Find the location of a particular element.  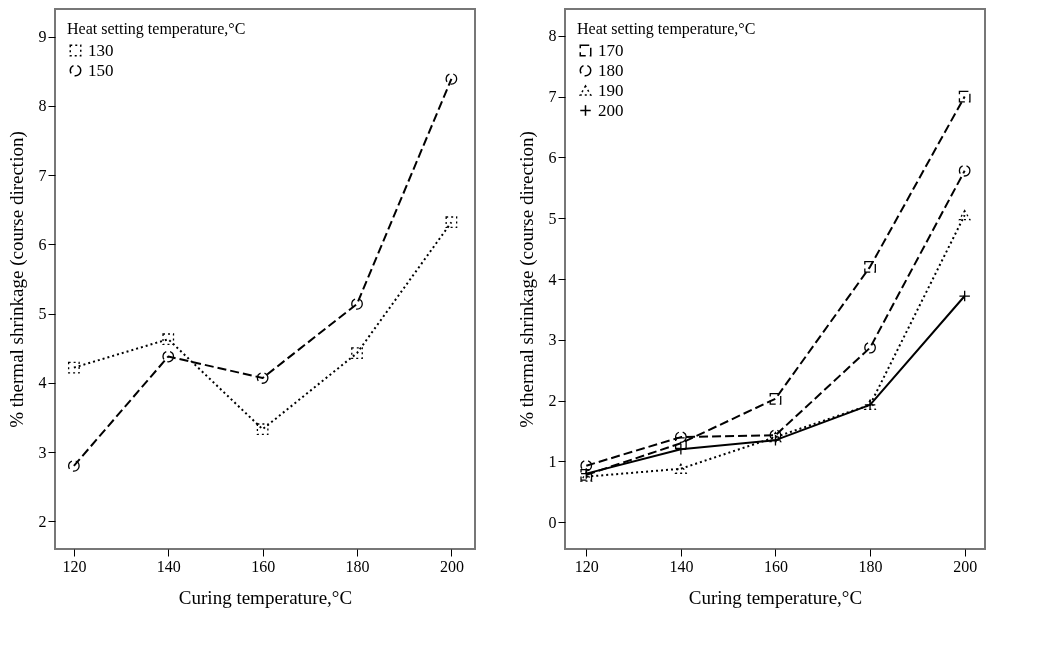

y-tick-label: 0 is located at coordinates (552, 522).